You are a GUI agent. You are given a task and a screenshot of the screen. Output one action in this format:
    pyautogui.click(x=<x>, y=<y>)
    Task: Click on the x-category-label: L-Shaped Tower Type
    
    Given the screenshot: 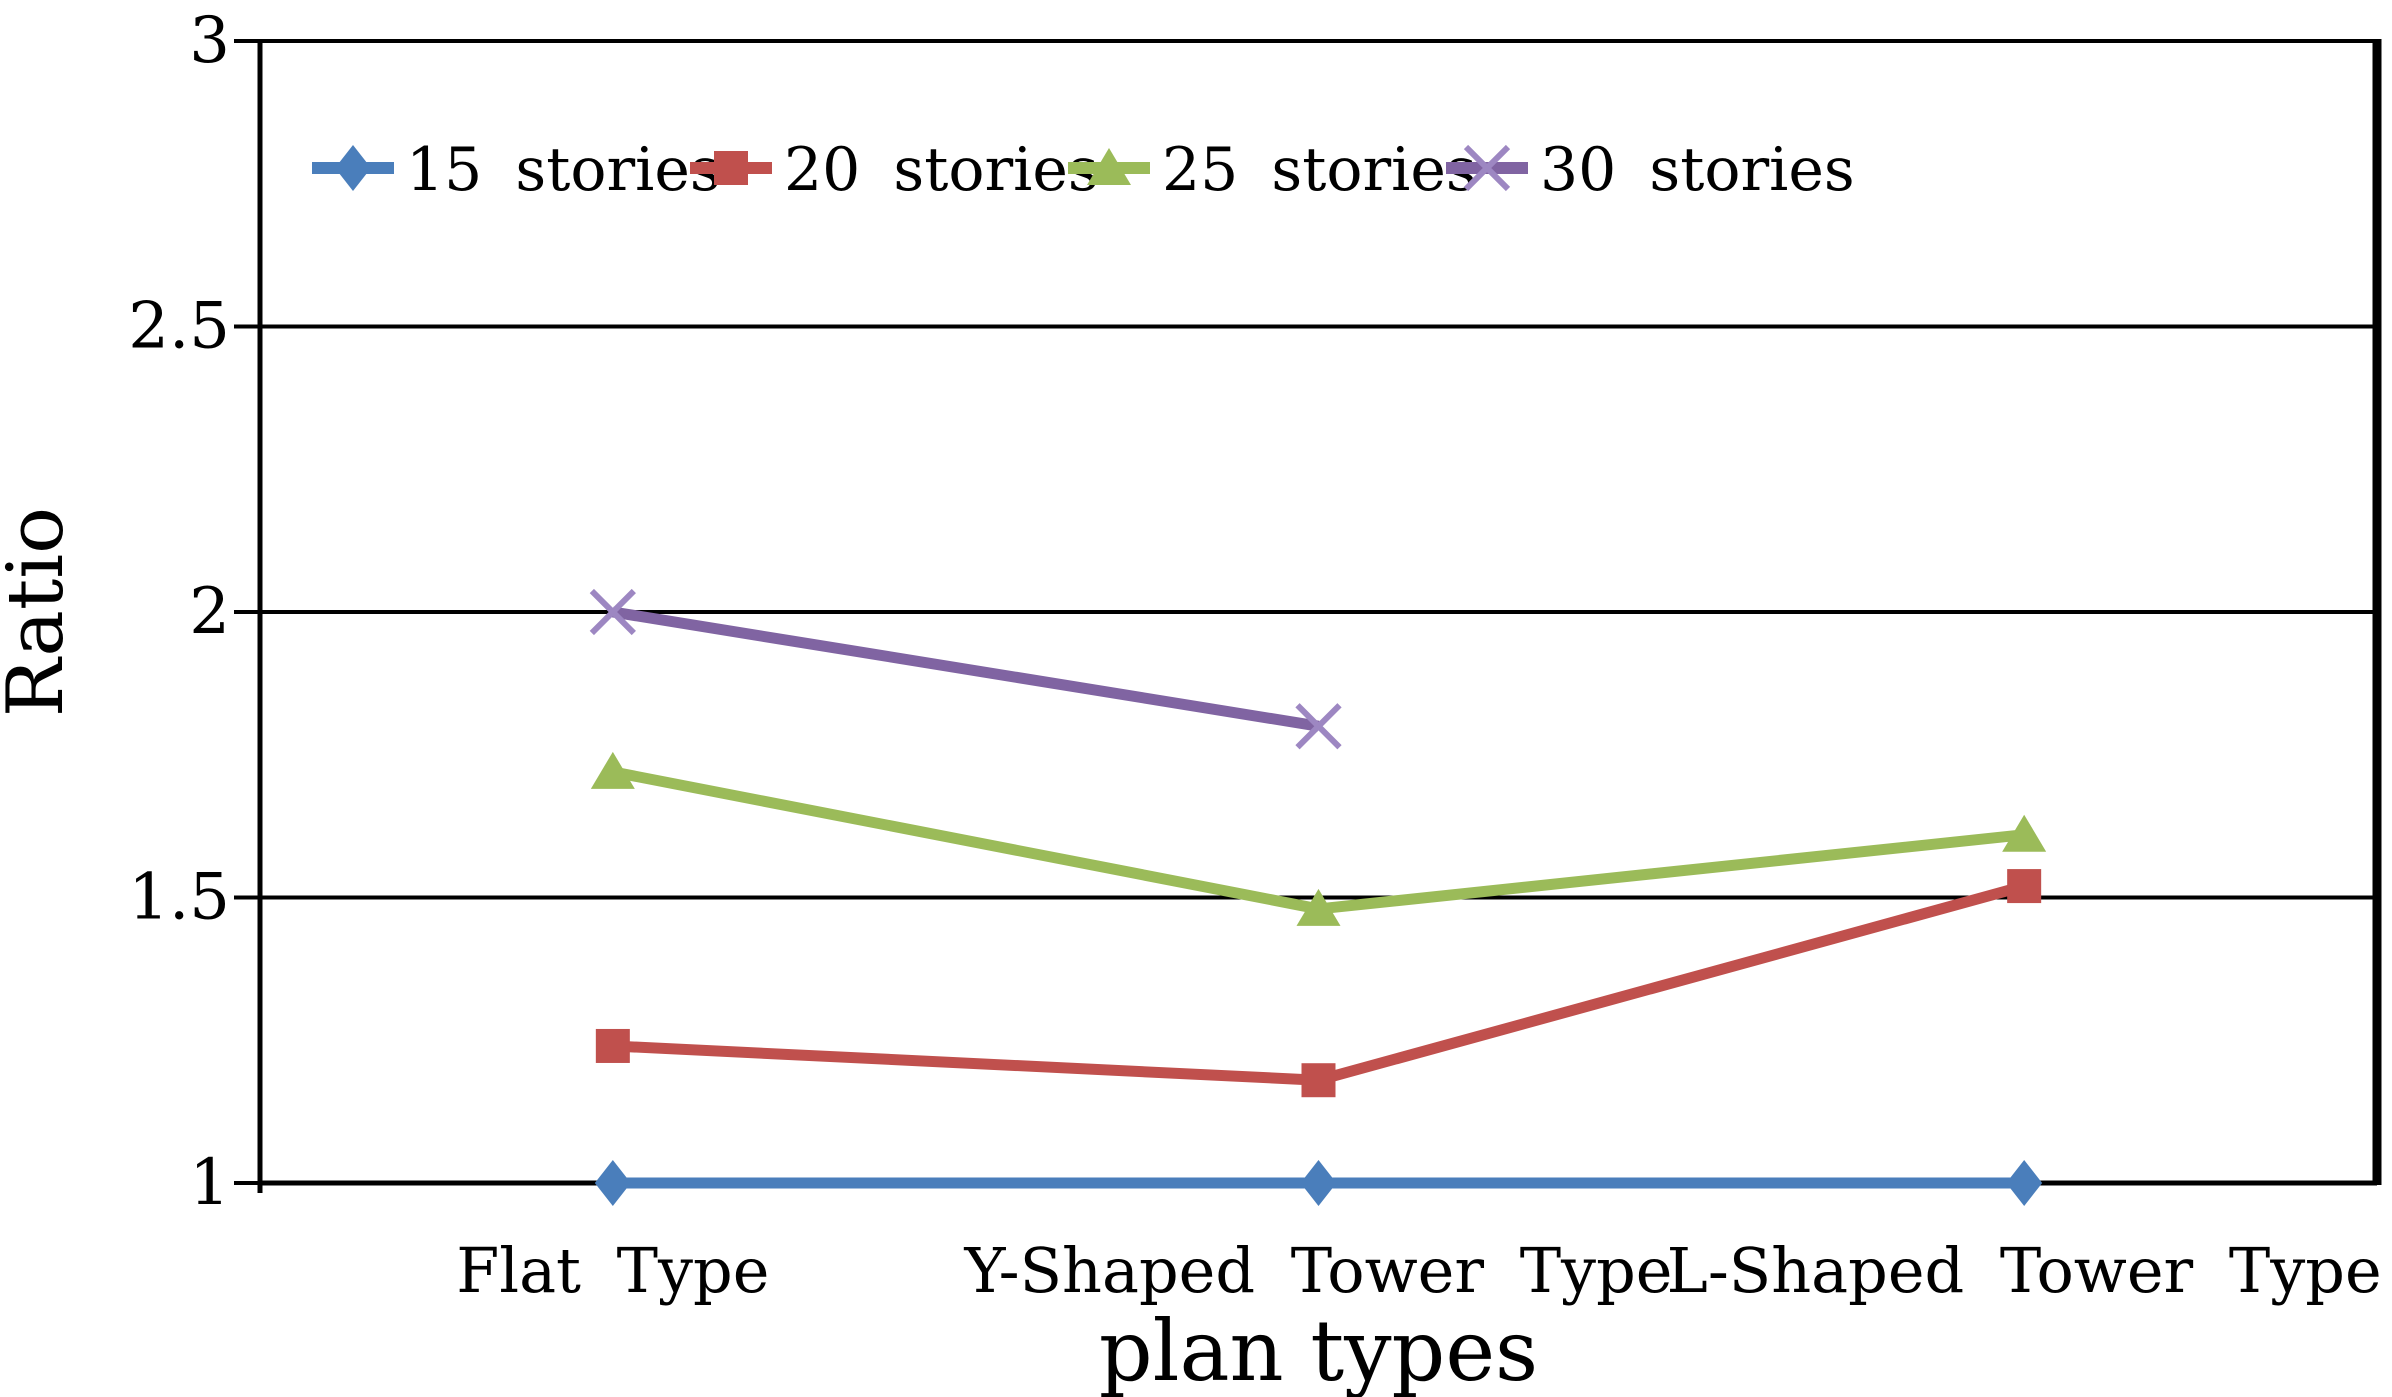 What is the action you would take?
    pyautogui.click(x=2024, y=1270)
    